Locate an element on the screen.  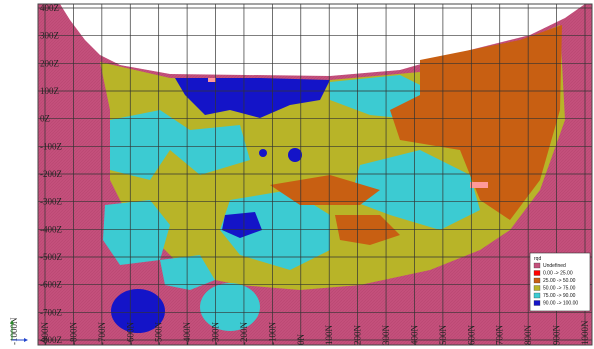
n-label: -300N is located at coordinates (216, 333).